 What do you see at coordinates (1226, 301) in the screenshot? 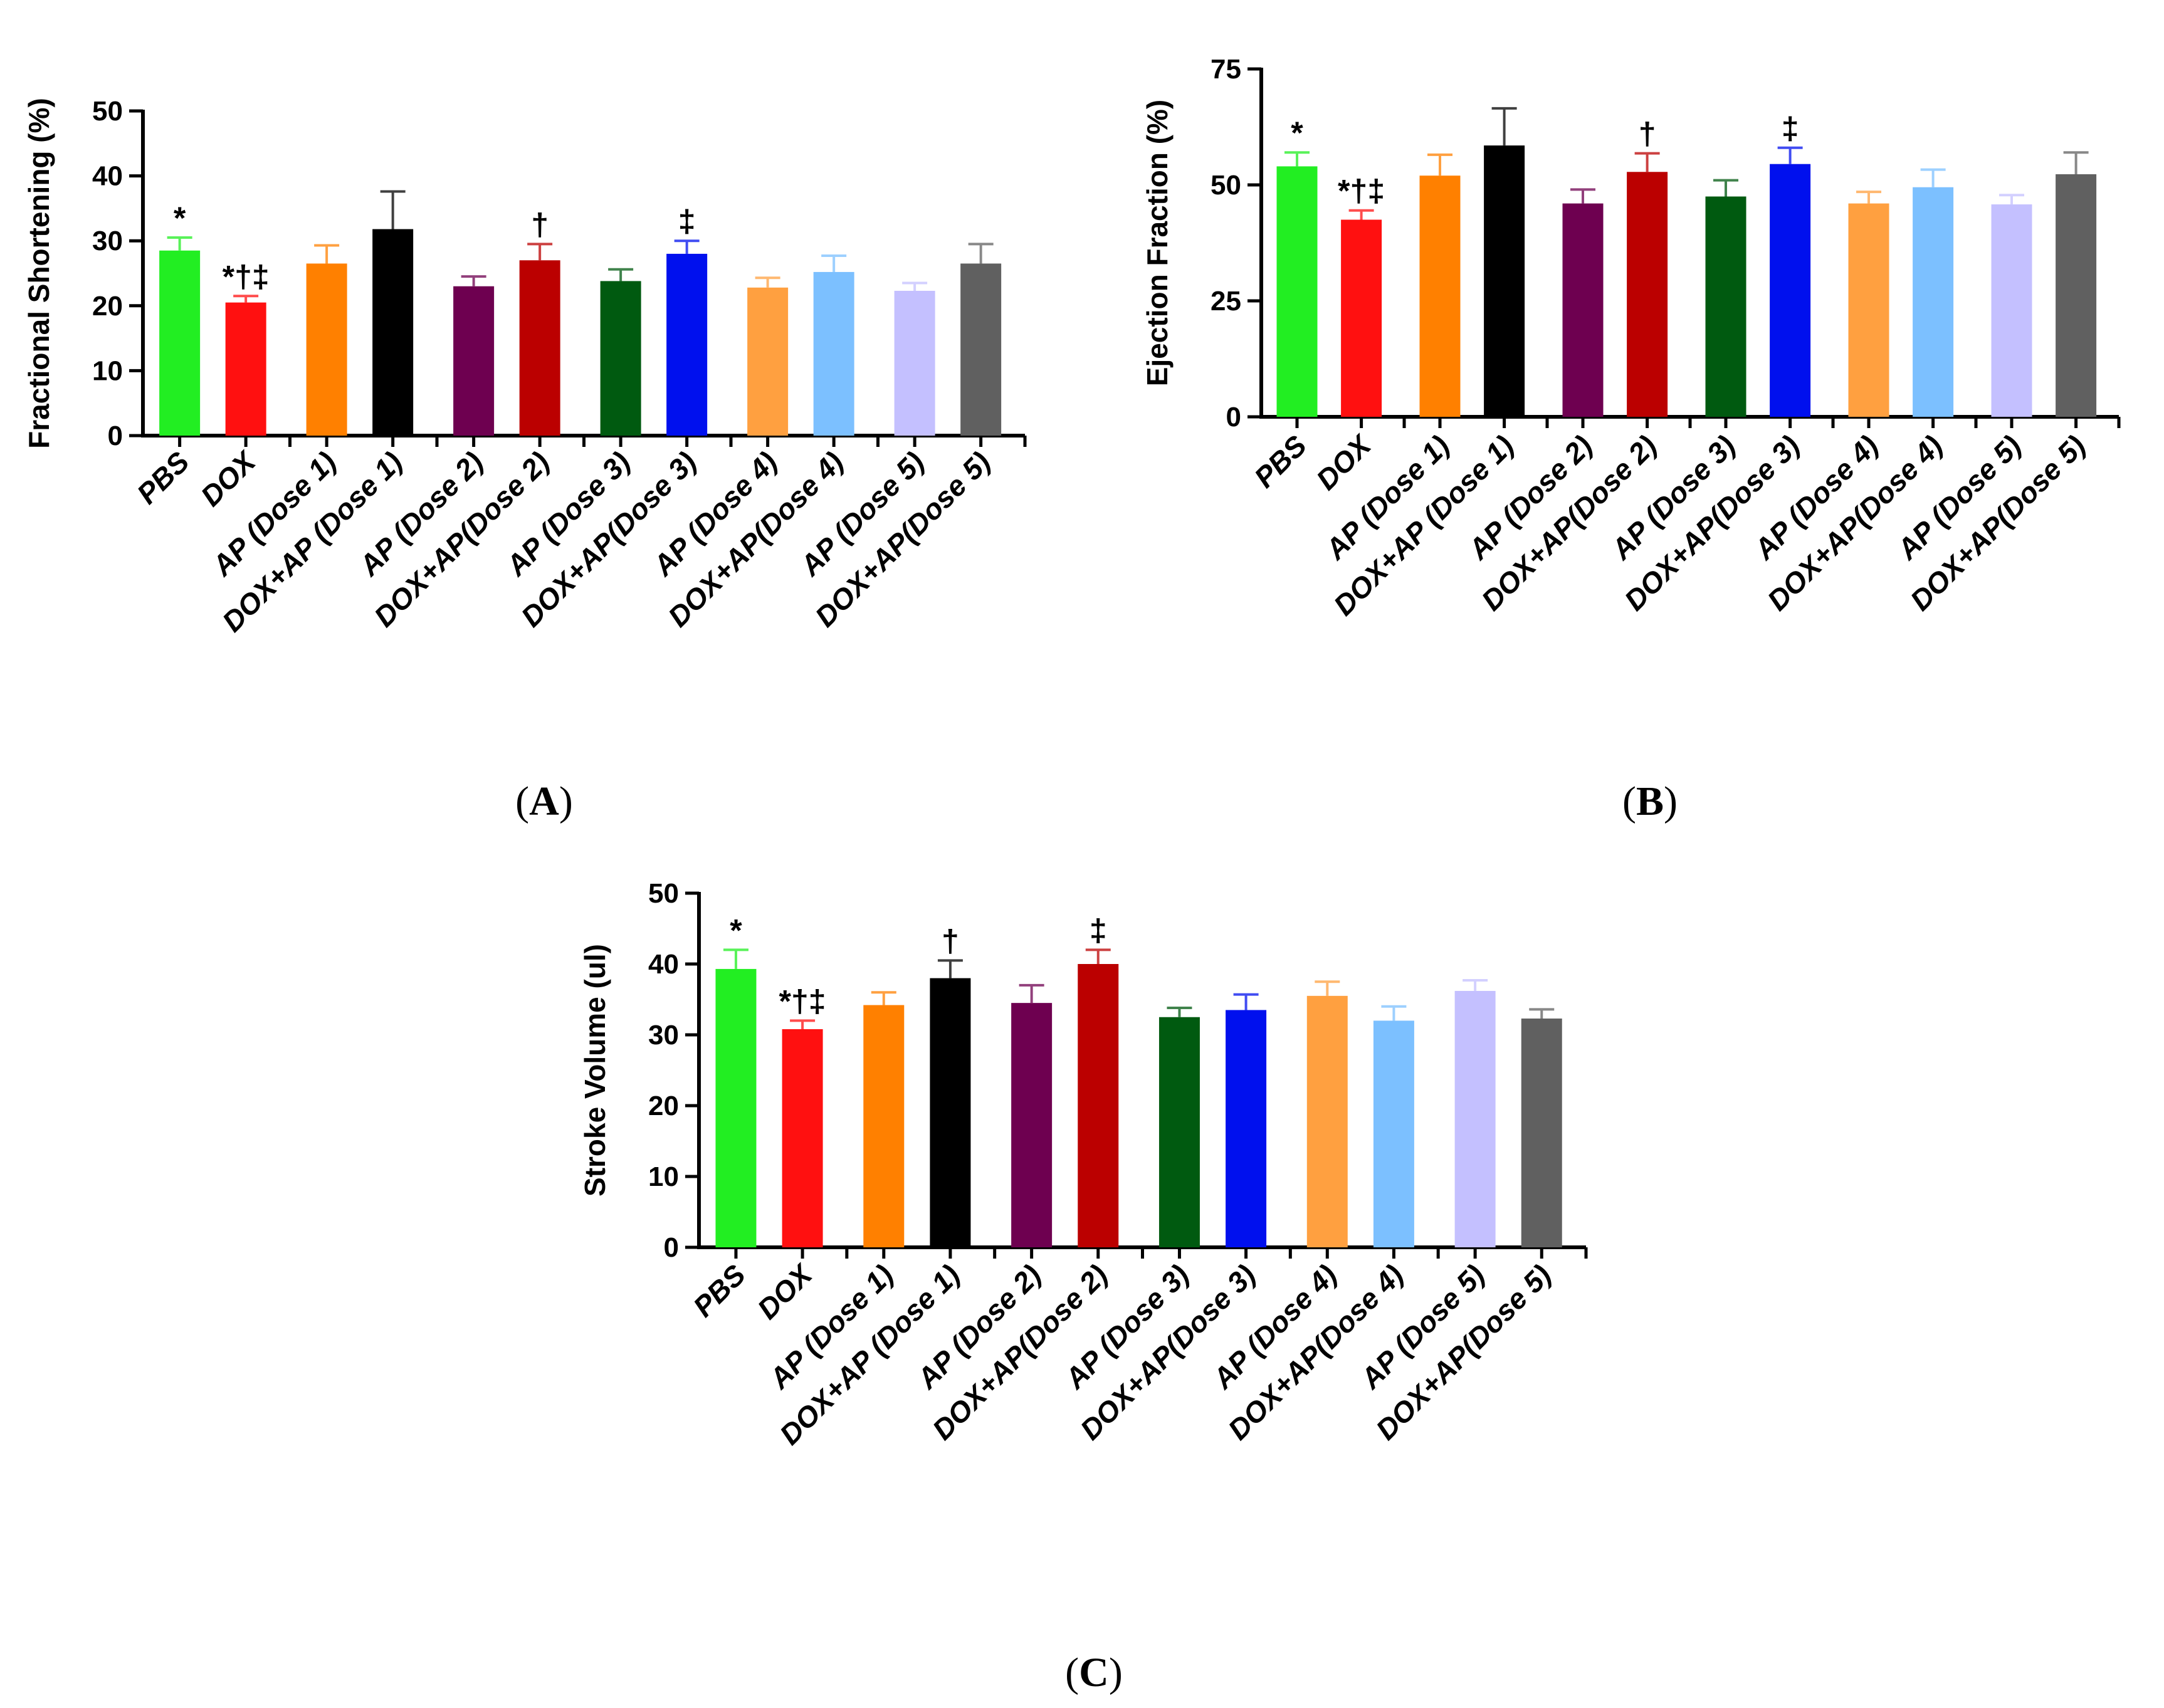
I see `y-tick-label: 25` at bounding box center [1226, 301].